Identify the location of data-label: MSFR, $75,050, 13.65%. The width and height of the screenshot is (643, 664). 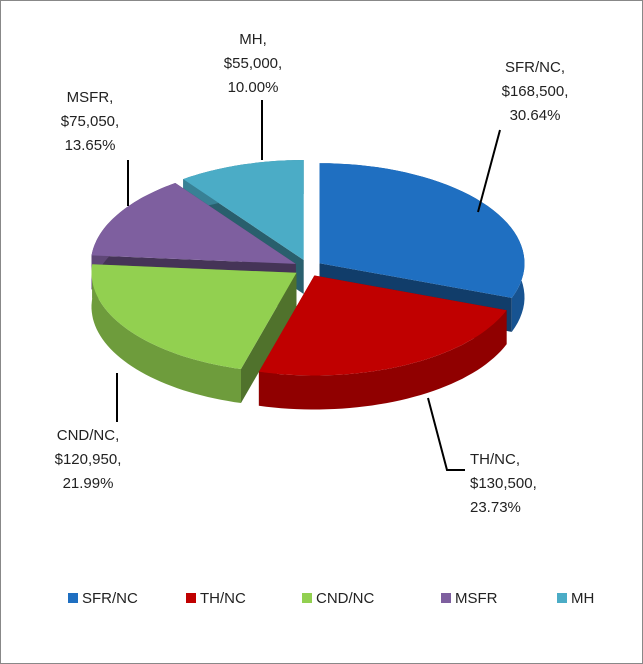
(90, 121).